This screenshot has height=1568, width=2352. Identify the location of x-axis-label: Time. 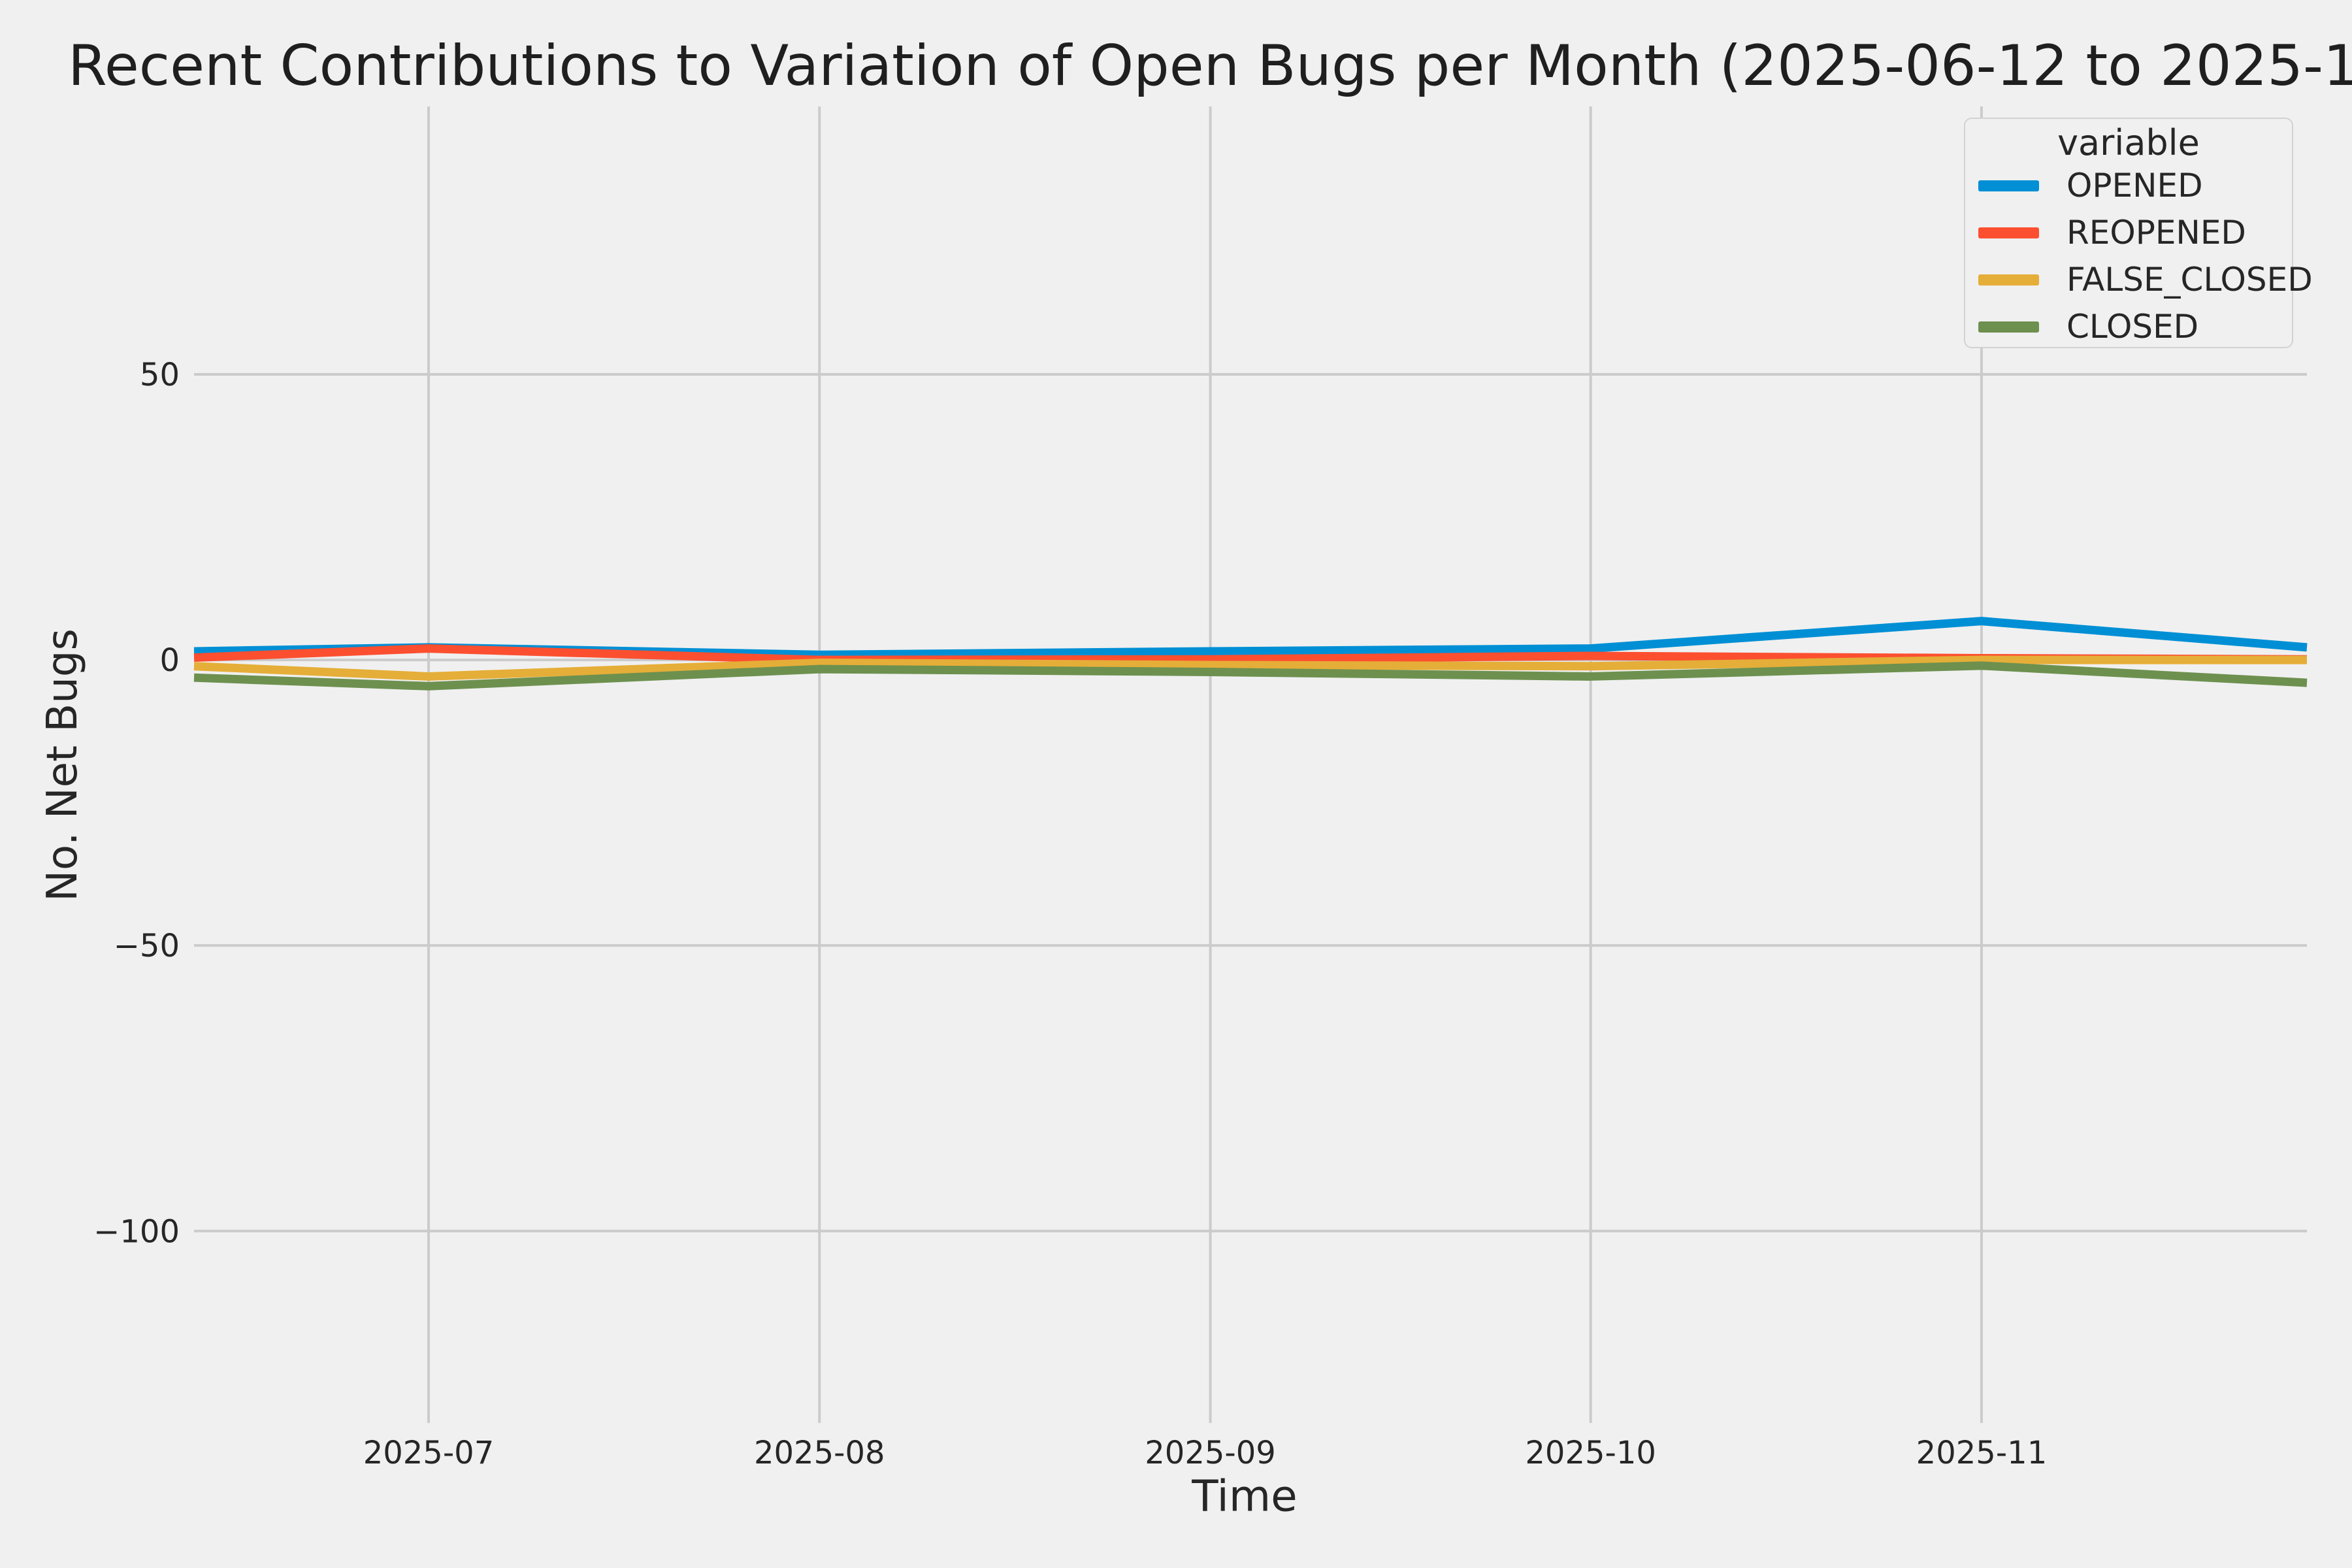
(1245, 1496).